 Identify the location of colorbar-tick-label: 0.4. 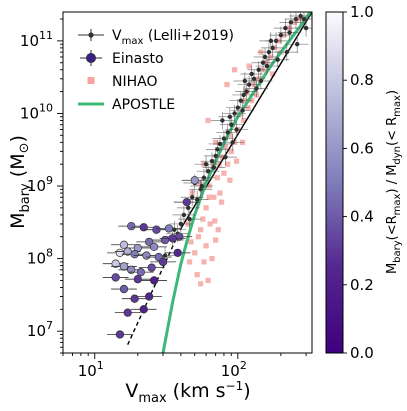
(362, 217).